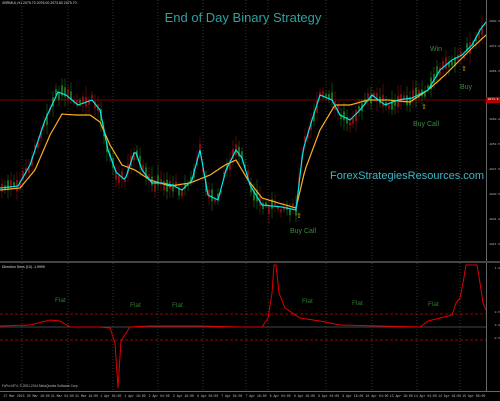 This screenshot has width=500, height=401. I want to click on time-axis-label: 8 Apr 04:00, so click(280, 396).